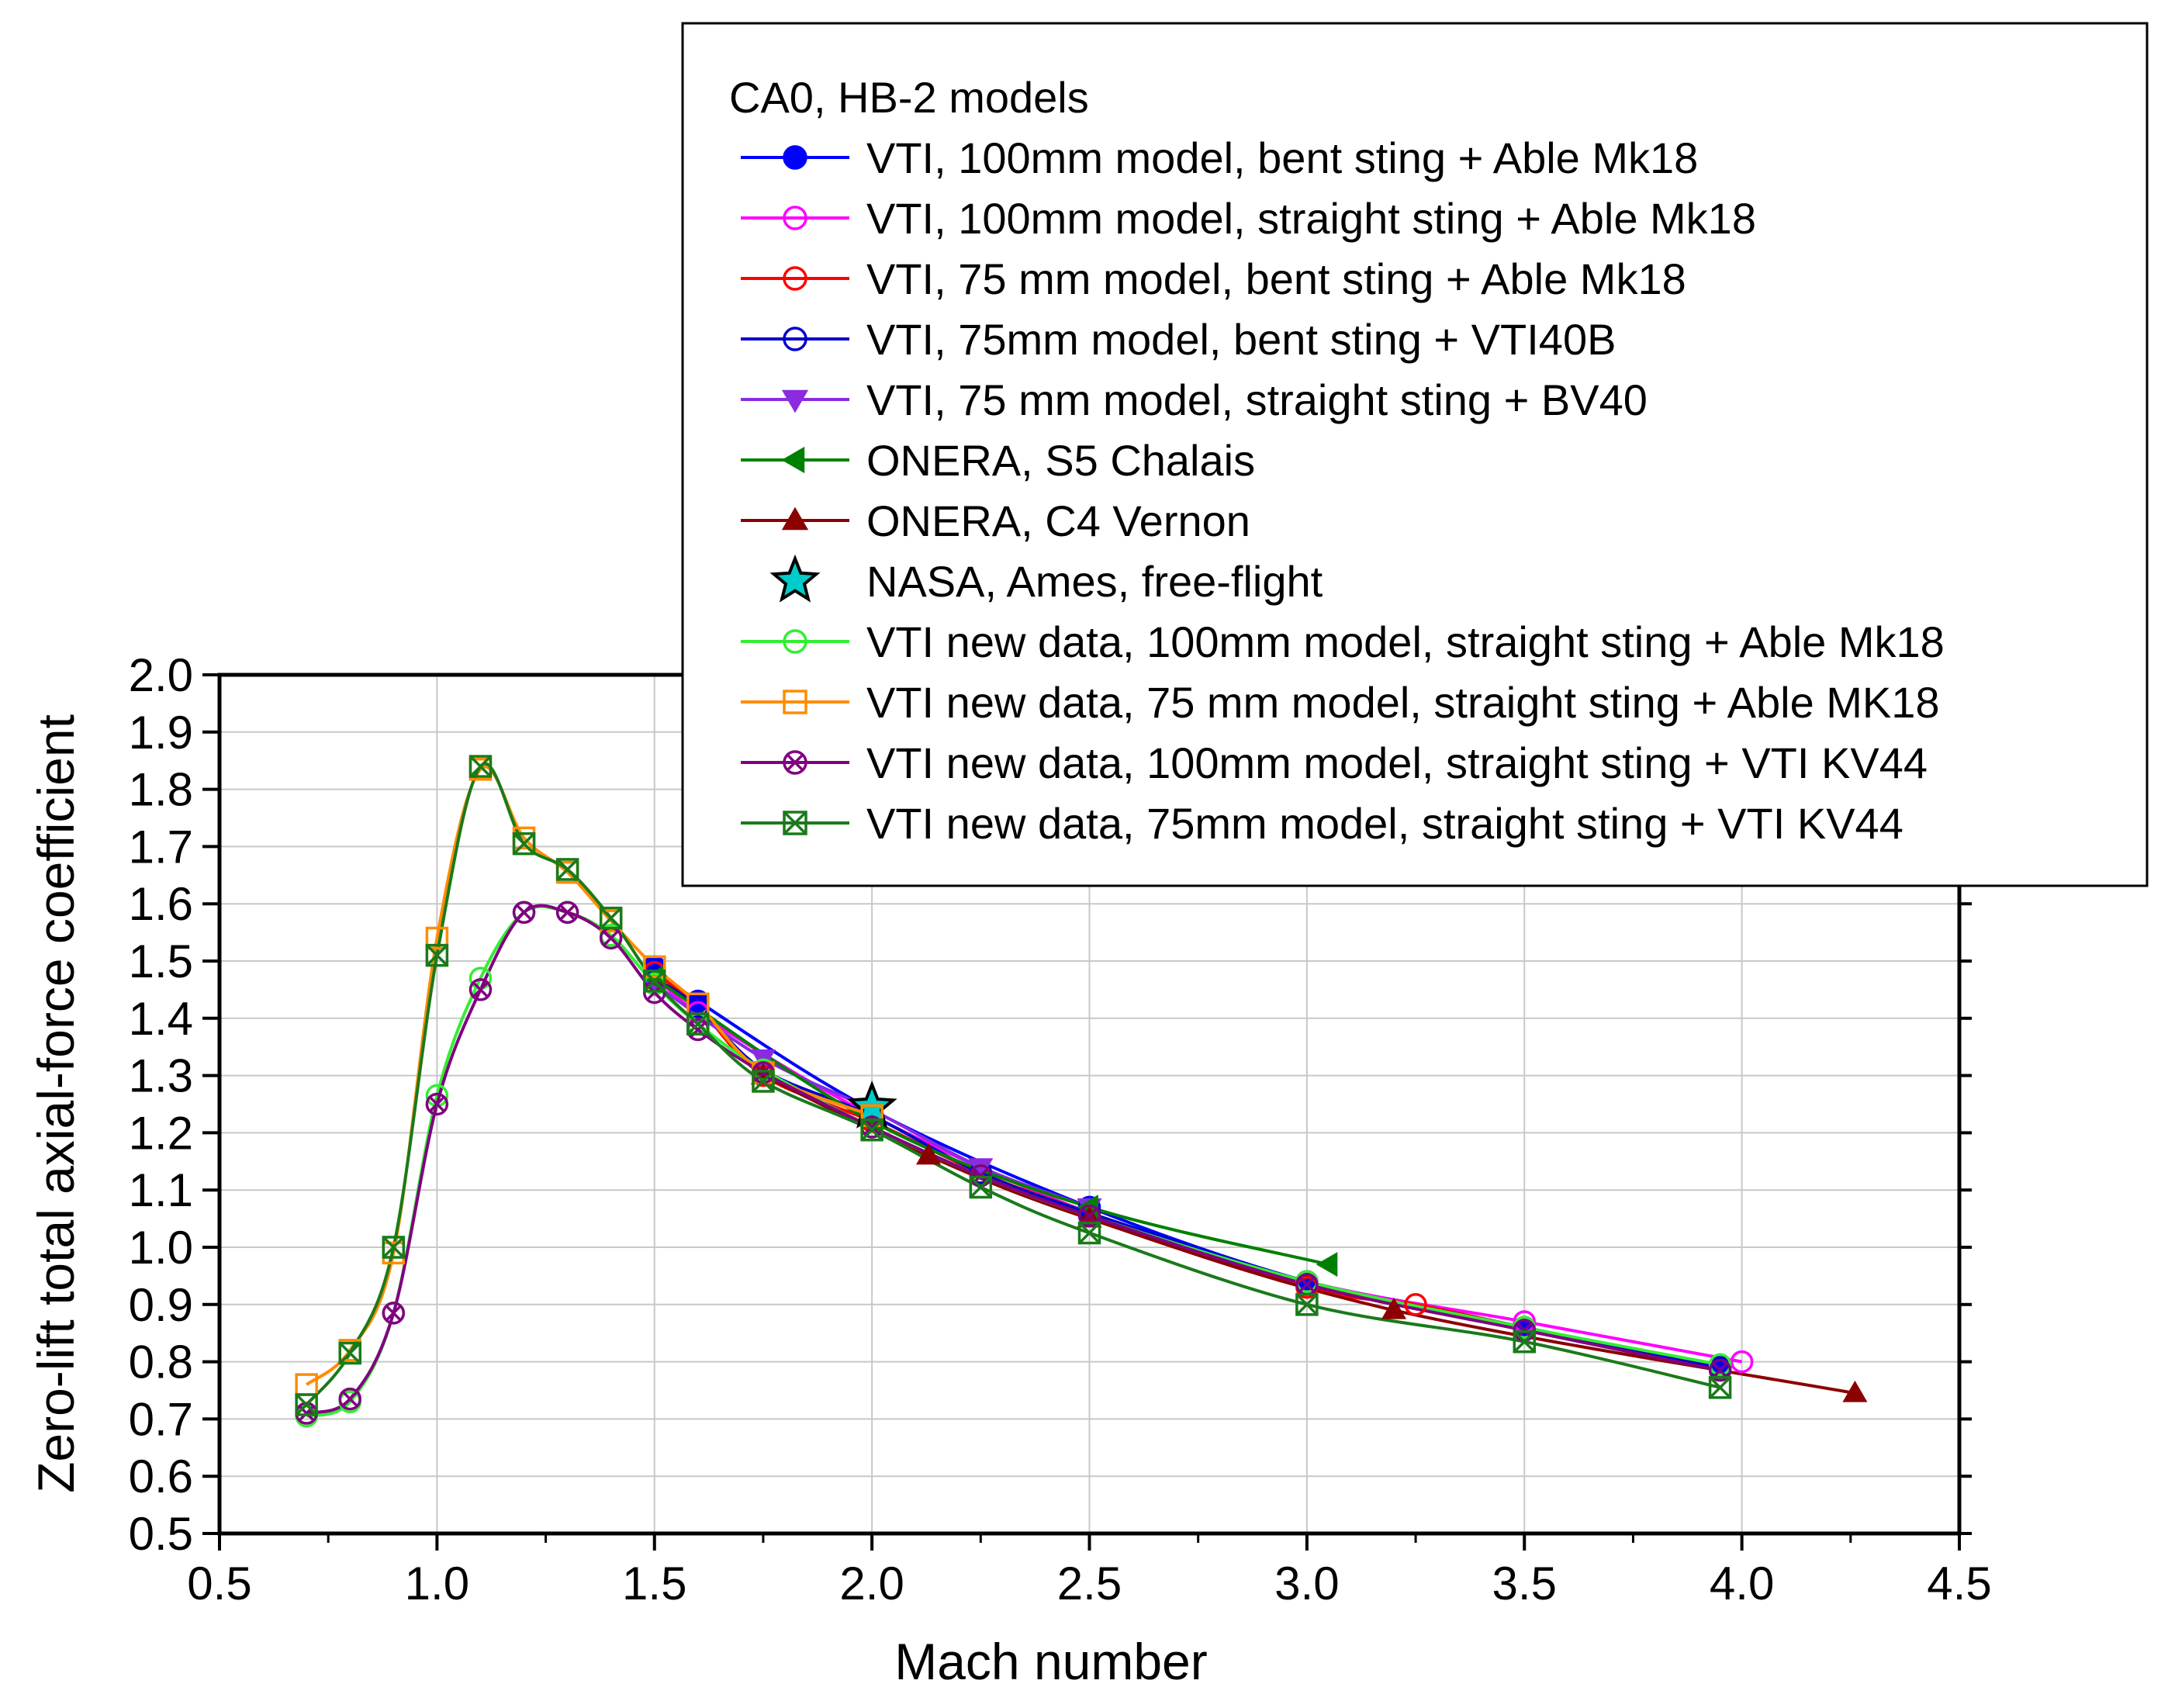 Image resolution: width=2168 pixels, height=1708 pixels. What do you see at coordinates (161, 961) in the screenshot?
I see `y-tick-label: 1.5` at bounding box center [161, 961].